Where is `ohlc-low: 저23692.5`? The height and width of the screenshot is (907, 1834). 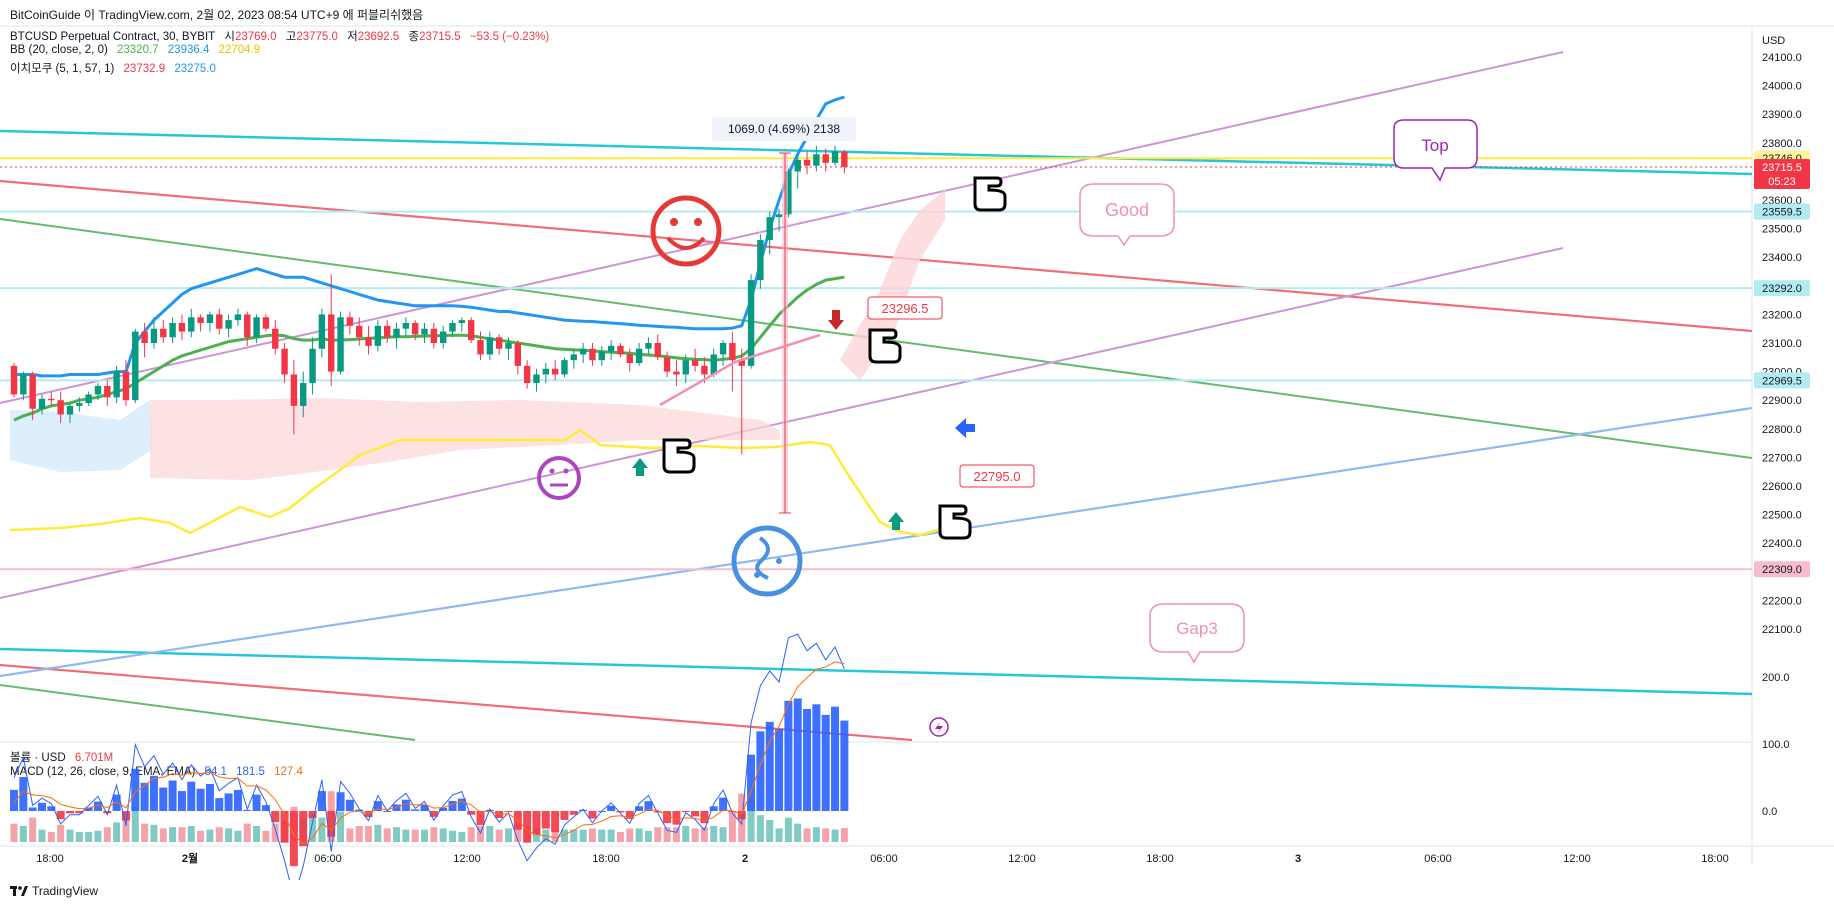
ohlc-low: 저23692.5 is located at coordinates (373, 37).